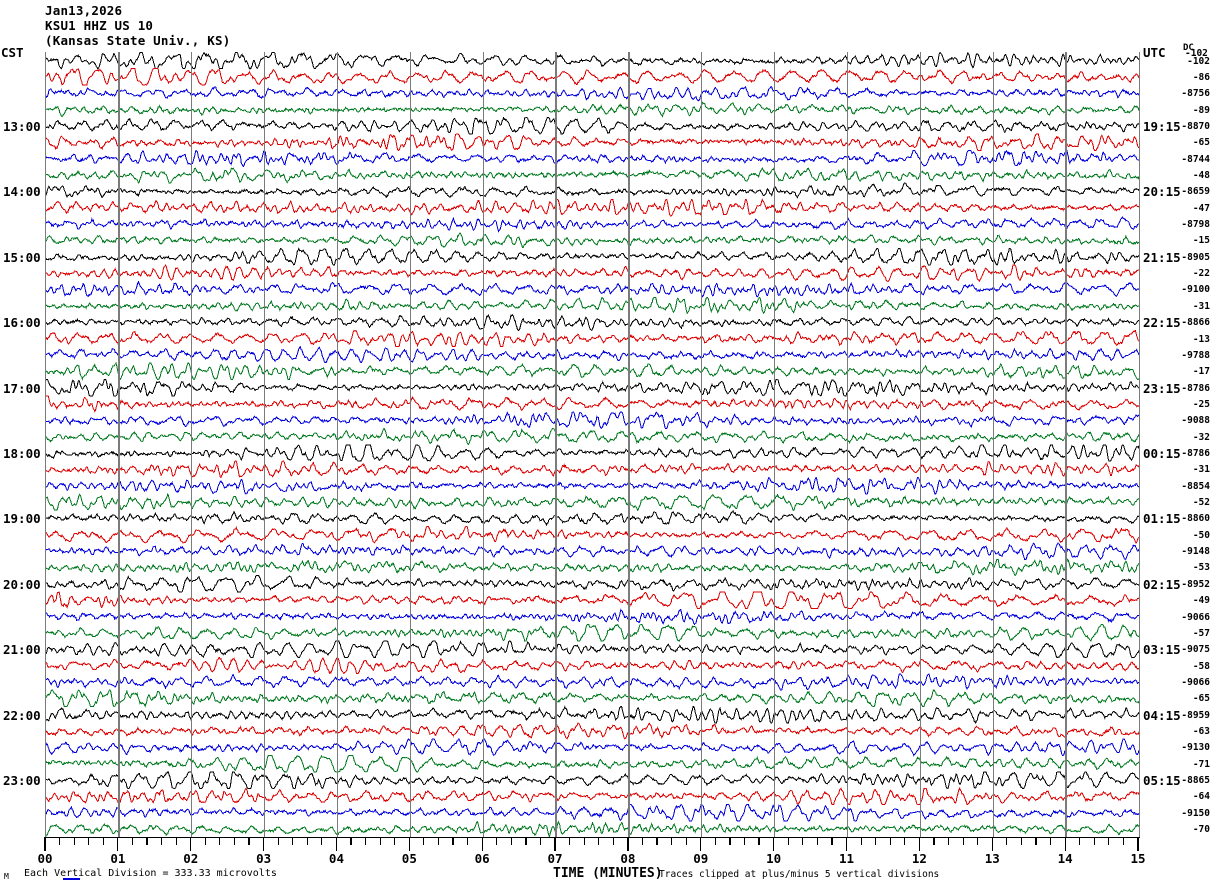 Image resolution: width=1210 pixels, height=886 pixels. What do you see at coordinates (1195, 192) in the screenshot?
I see `dc-offset-value: -8659` at bounding box center [1195, 192].